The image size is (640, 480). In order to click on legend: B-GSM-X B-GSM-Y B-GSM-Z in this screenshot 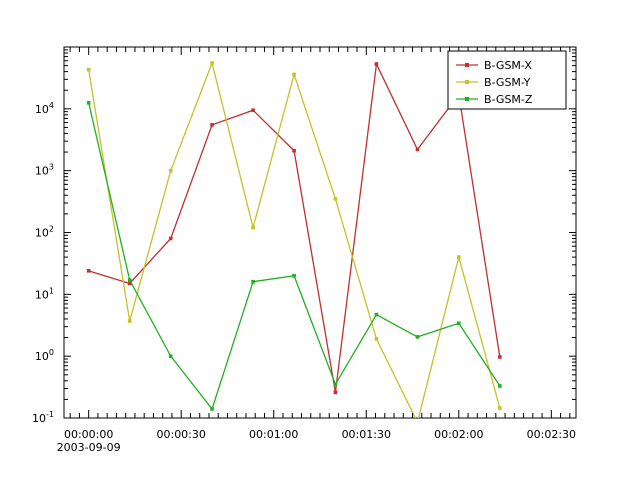, I will do `click(507, 80)`.